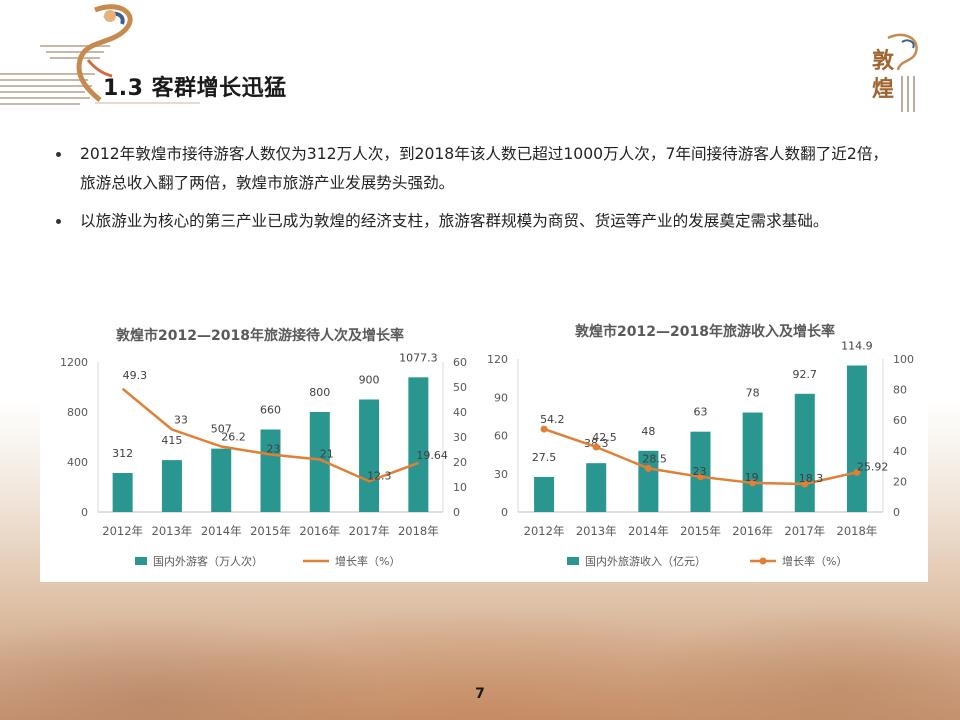  I want to click on revenue-y-right-tick-label: 20, so click(900, 481).